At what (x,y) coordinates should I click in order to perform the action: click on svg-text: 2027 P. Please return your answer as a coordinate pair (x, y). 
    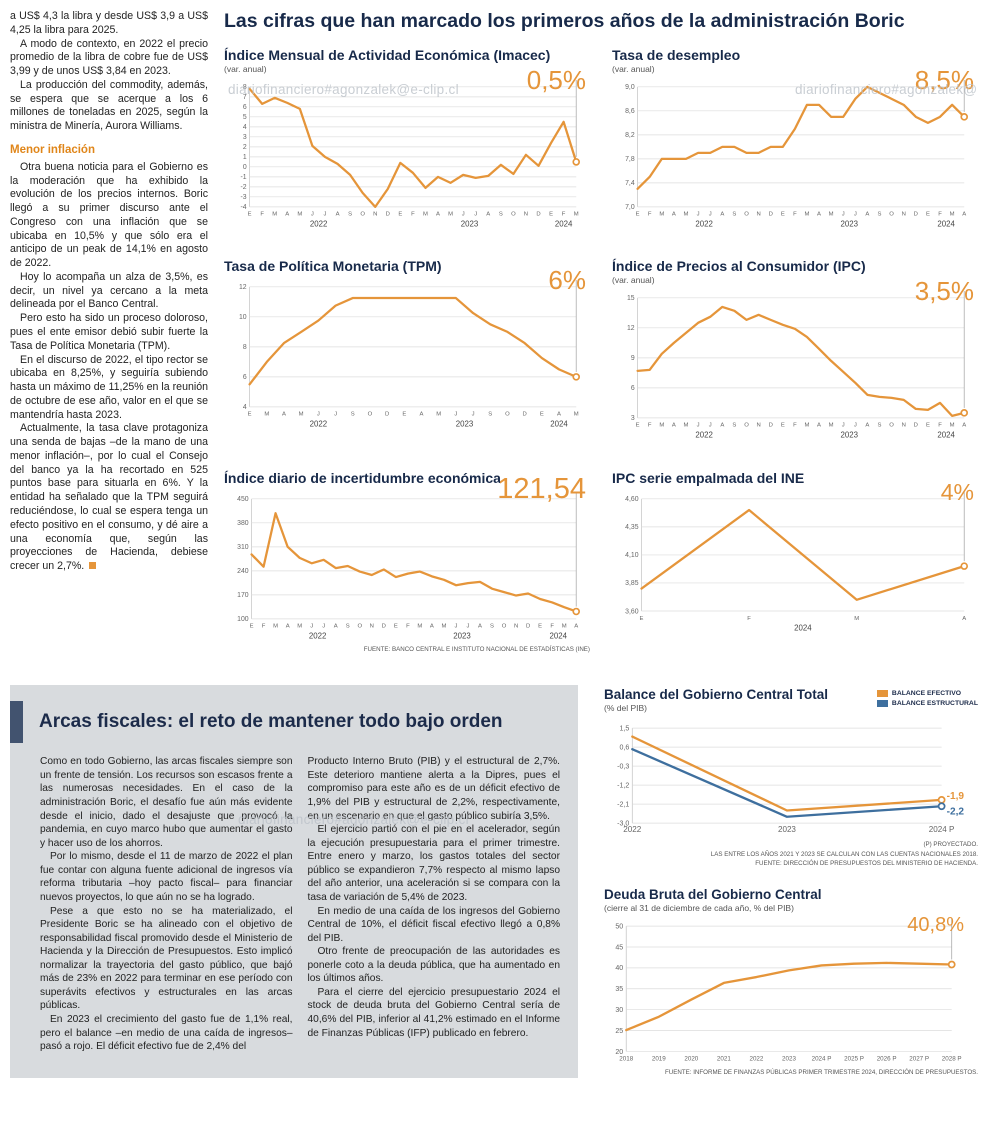
    Looking at the image, I should click on (919, 1059).